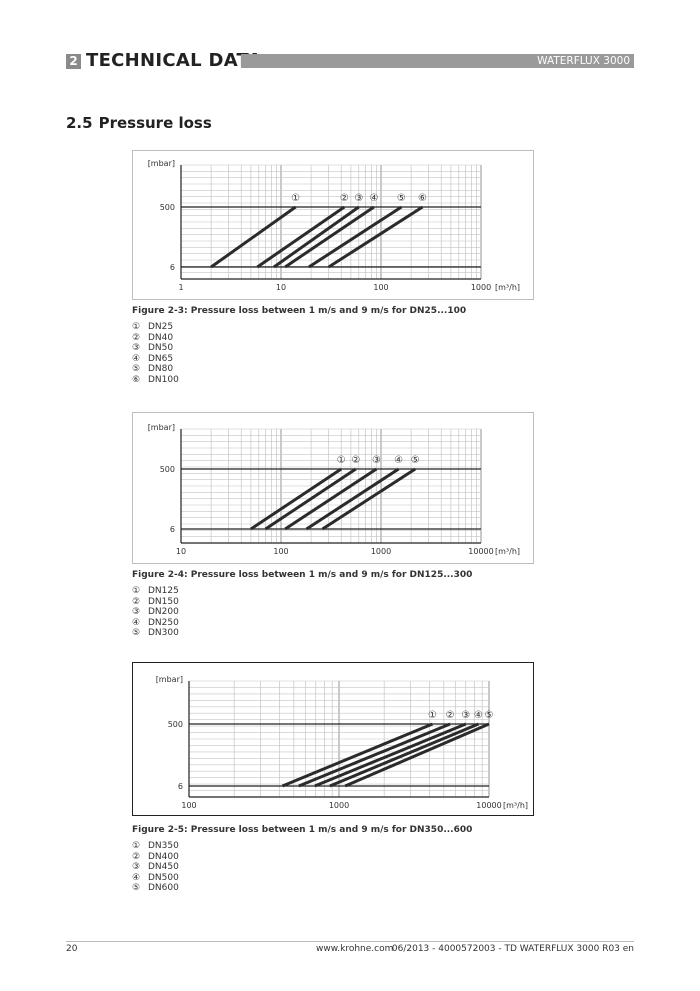 The width and height of the screenshot is (700, 991). What do you see at coordinates (161, 327) in the screenshot?
I see `legend-label: DN25` at bounding box center [161, 327].